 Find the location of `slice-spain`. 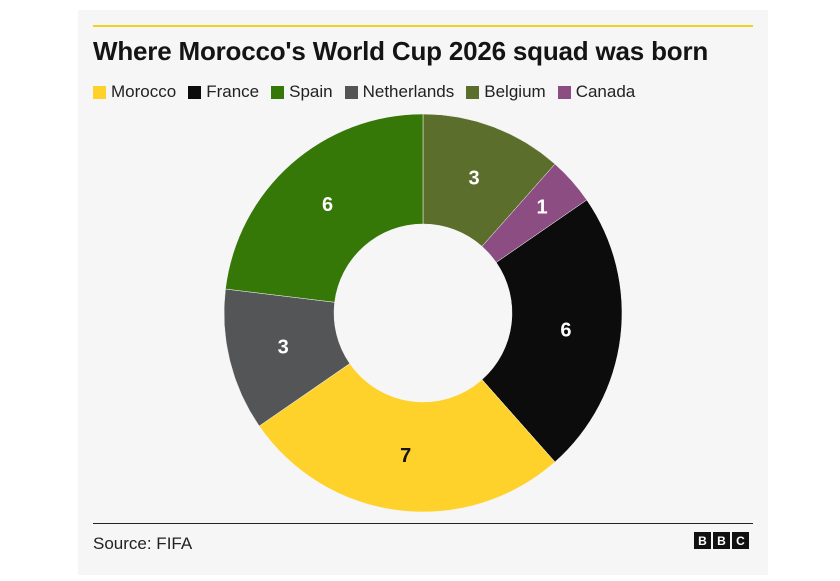

slice-spain is located at coordinates (324, 208).